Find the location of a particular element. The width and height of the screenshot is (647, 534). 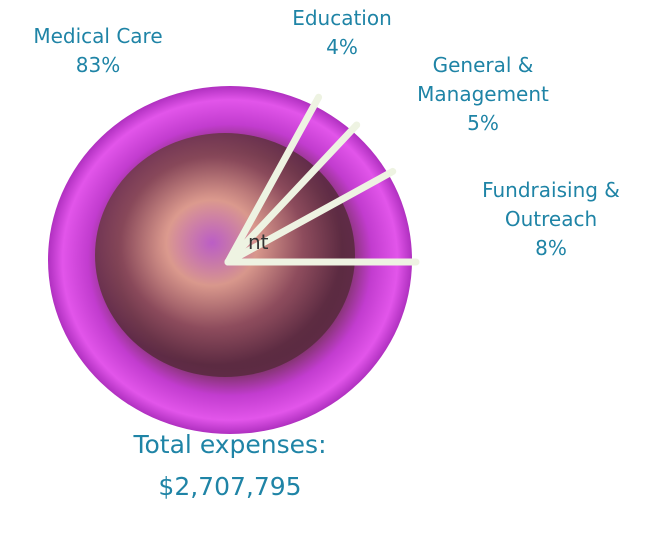

value-label: 5% is located at coordinates (483, 123).